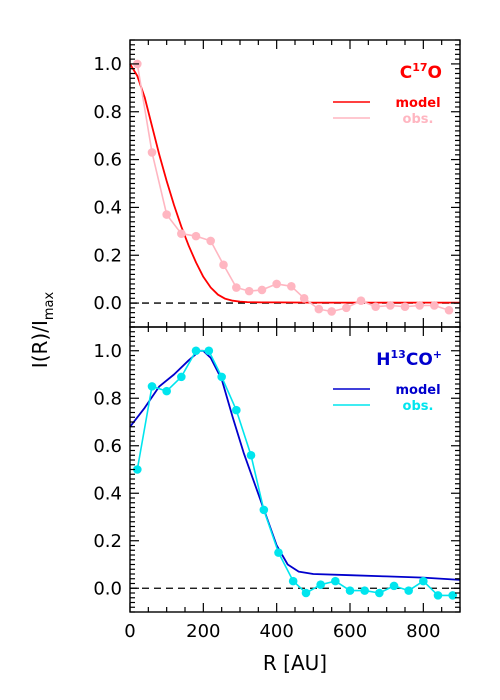 The height and width of the screenshot is (700, 500). Describe the element at coordinates (276, 631) in the screenshot. I see `x-tick-label: 400` at that location.